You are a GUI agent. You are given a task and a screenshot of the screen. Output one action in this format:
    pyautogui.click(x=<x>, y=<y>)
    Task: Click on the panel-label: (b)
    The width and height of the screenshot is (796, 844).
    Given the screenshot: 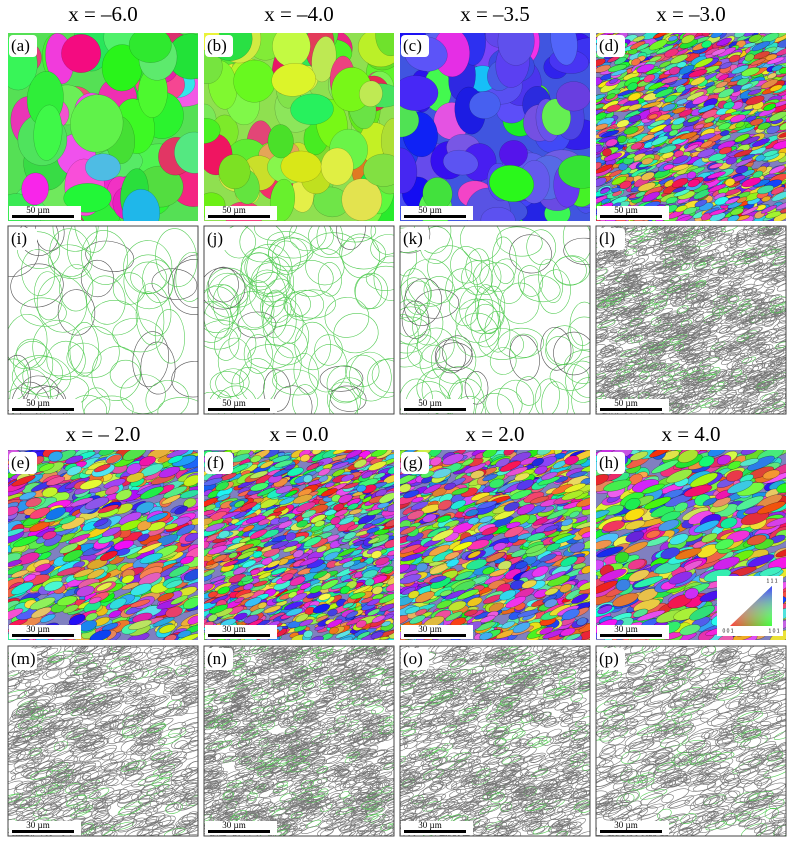 What is the action you would take?
    pyautogui.click(x=217, y=45)
    